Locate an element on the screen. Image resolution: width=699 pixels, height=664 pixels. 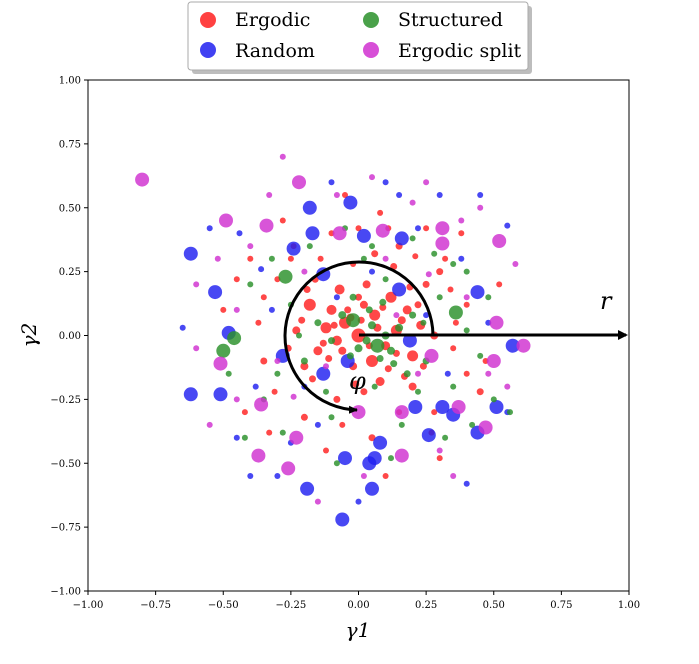
x-tick-label: −1.00 is located at coordinates (88, 605).